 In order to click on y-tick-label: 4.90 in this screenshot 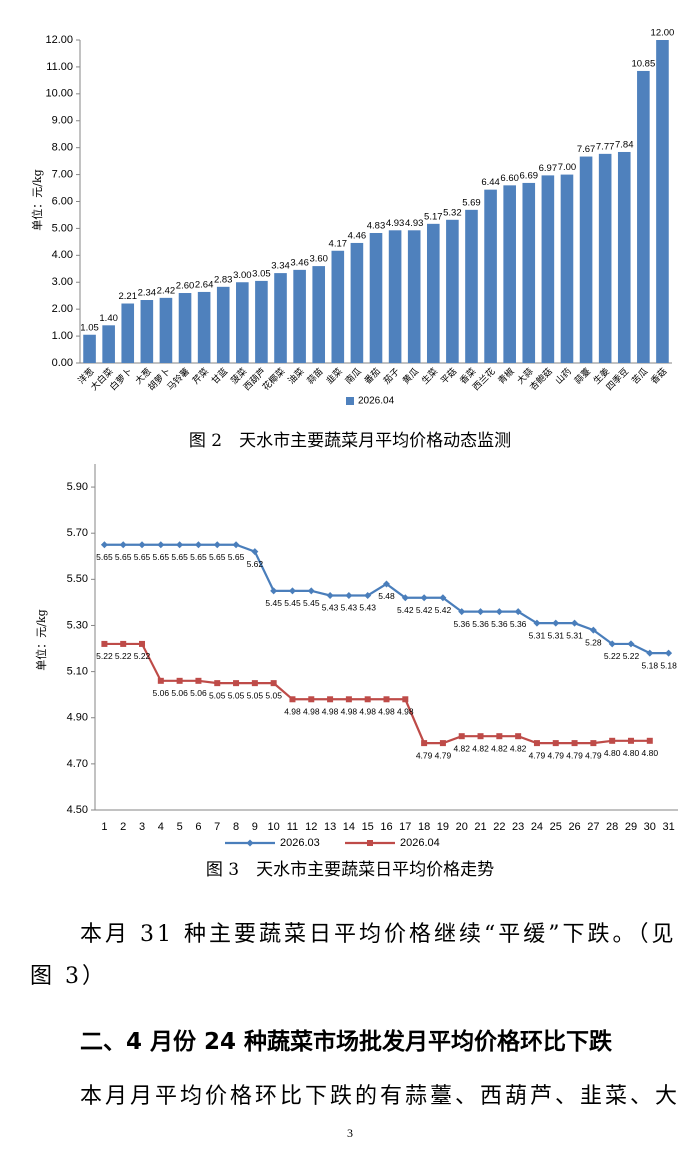, I will do `click(77, 718)`.